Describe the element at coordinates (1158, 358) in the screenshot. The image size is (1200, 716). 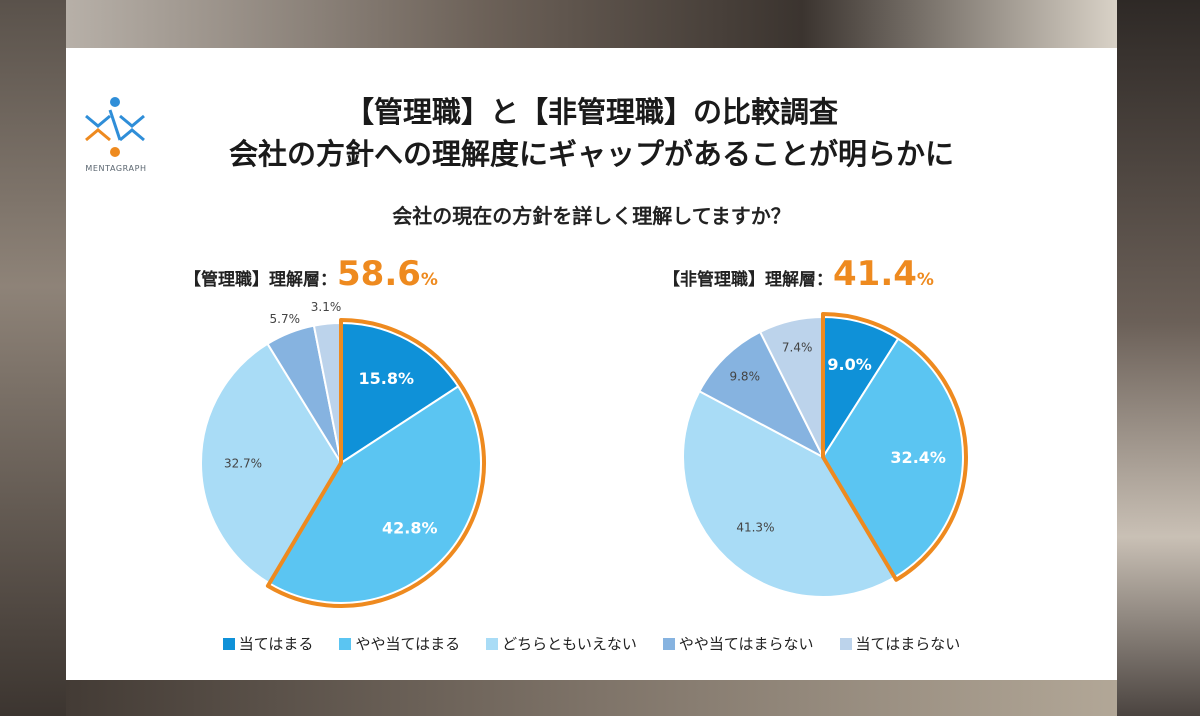
I see `background-photo-right` at that location.